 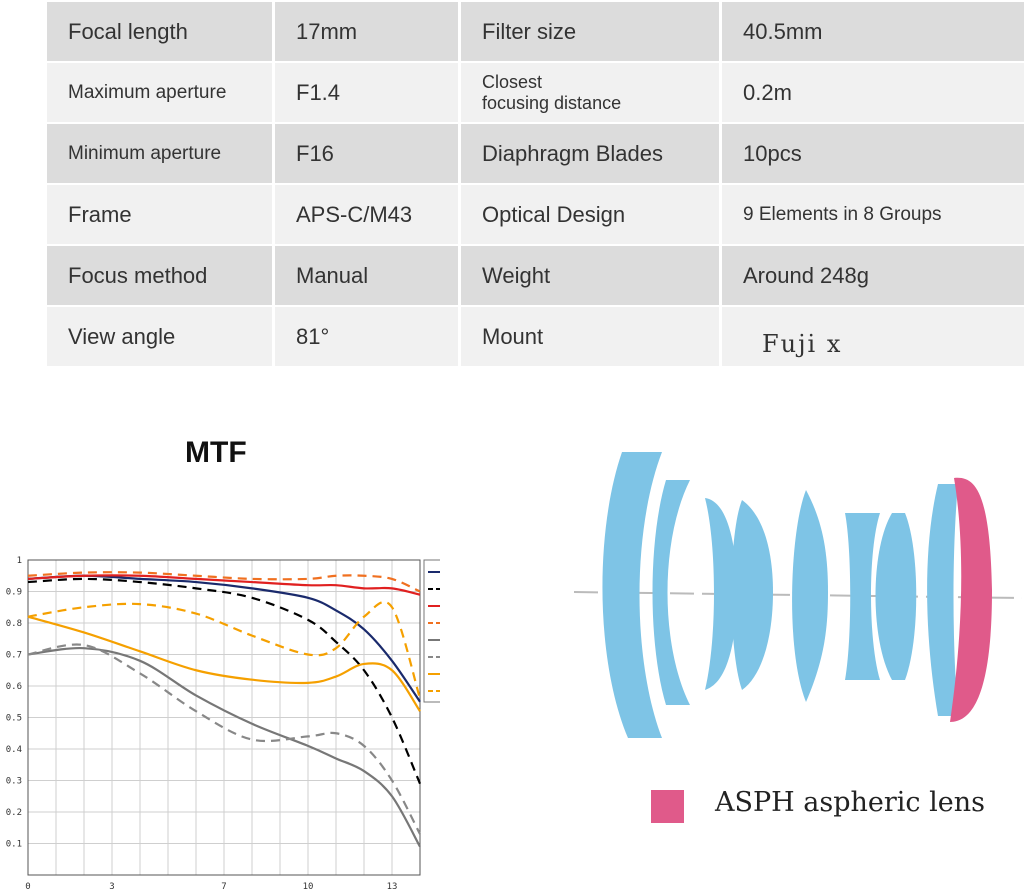 What do you see at coordinates (873, 31) in the screenshot?
I see `spec-value: 40.5mm` at bounding box center [873, 31].